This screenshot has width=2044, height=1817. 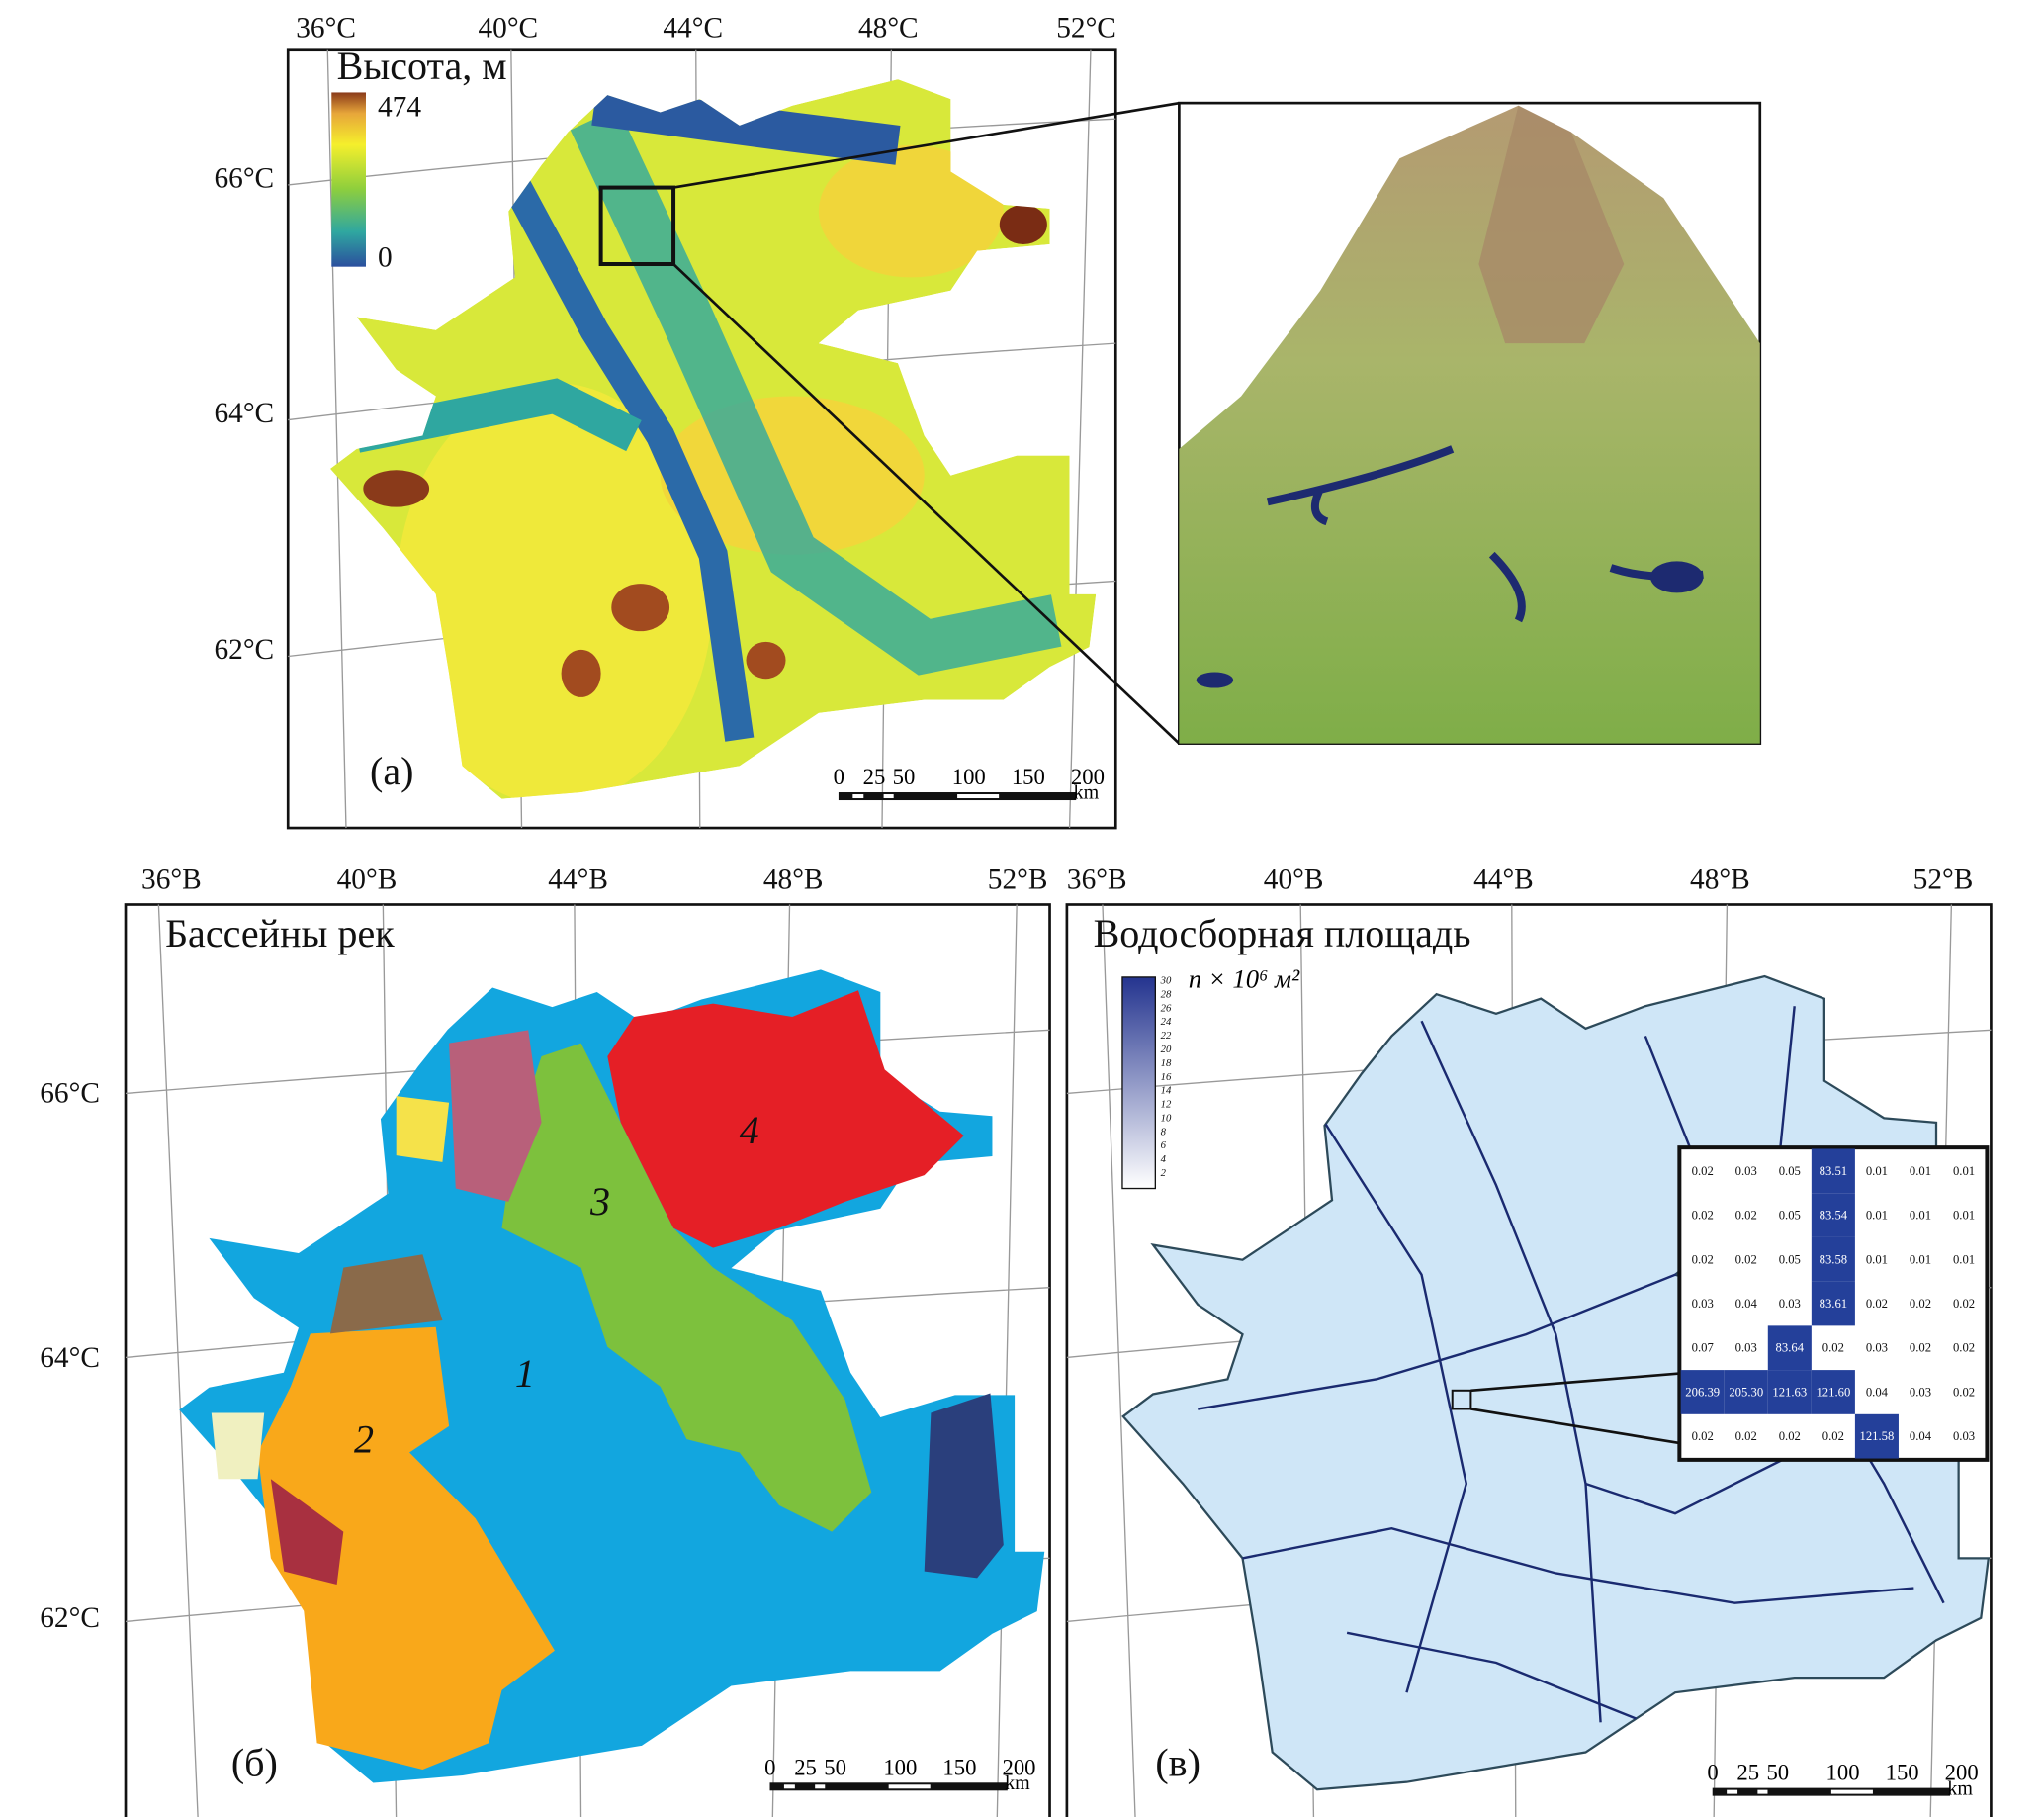 What do you see at coordinates (1166, 1049) in the screenshot?
I see `legend-tick-label: 20` at bounding box center [1166, 1049].